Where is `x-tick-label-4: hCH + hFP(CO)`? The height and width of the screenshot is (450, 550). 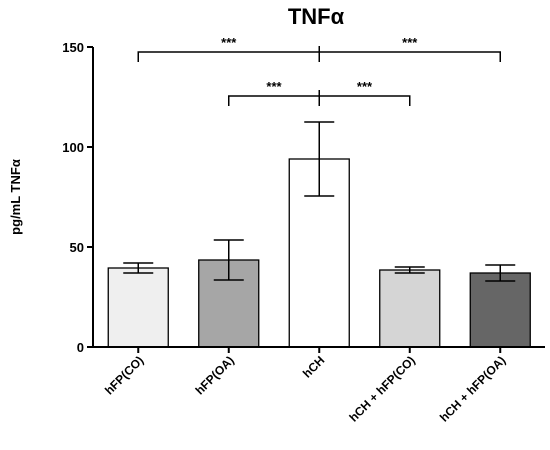
x-tick-label-4: hCH + hFP(CO) is located at coordinates (381, 388).